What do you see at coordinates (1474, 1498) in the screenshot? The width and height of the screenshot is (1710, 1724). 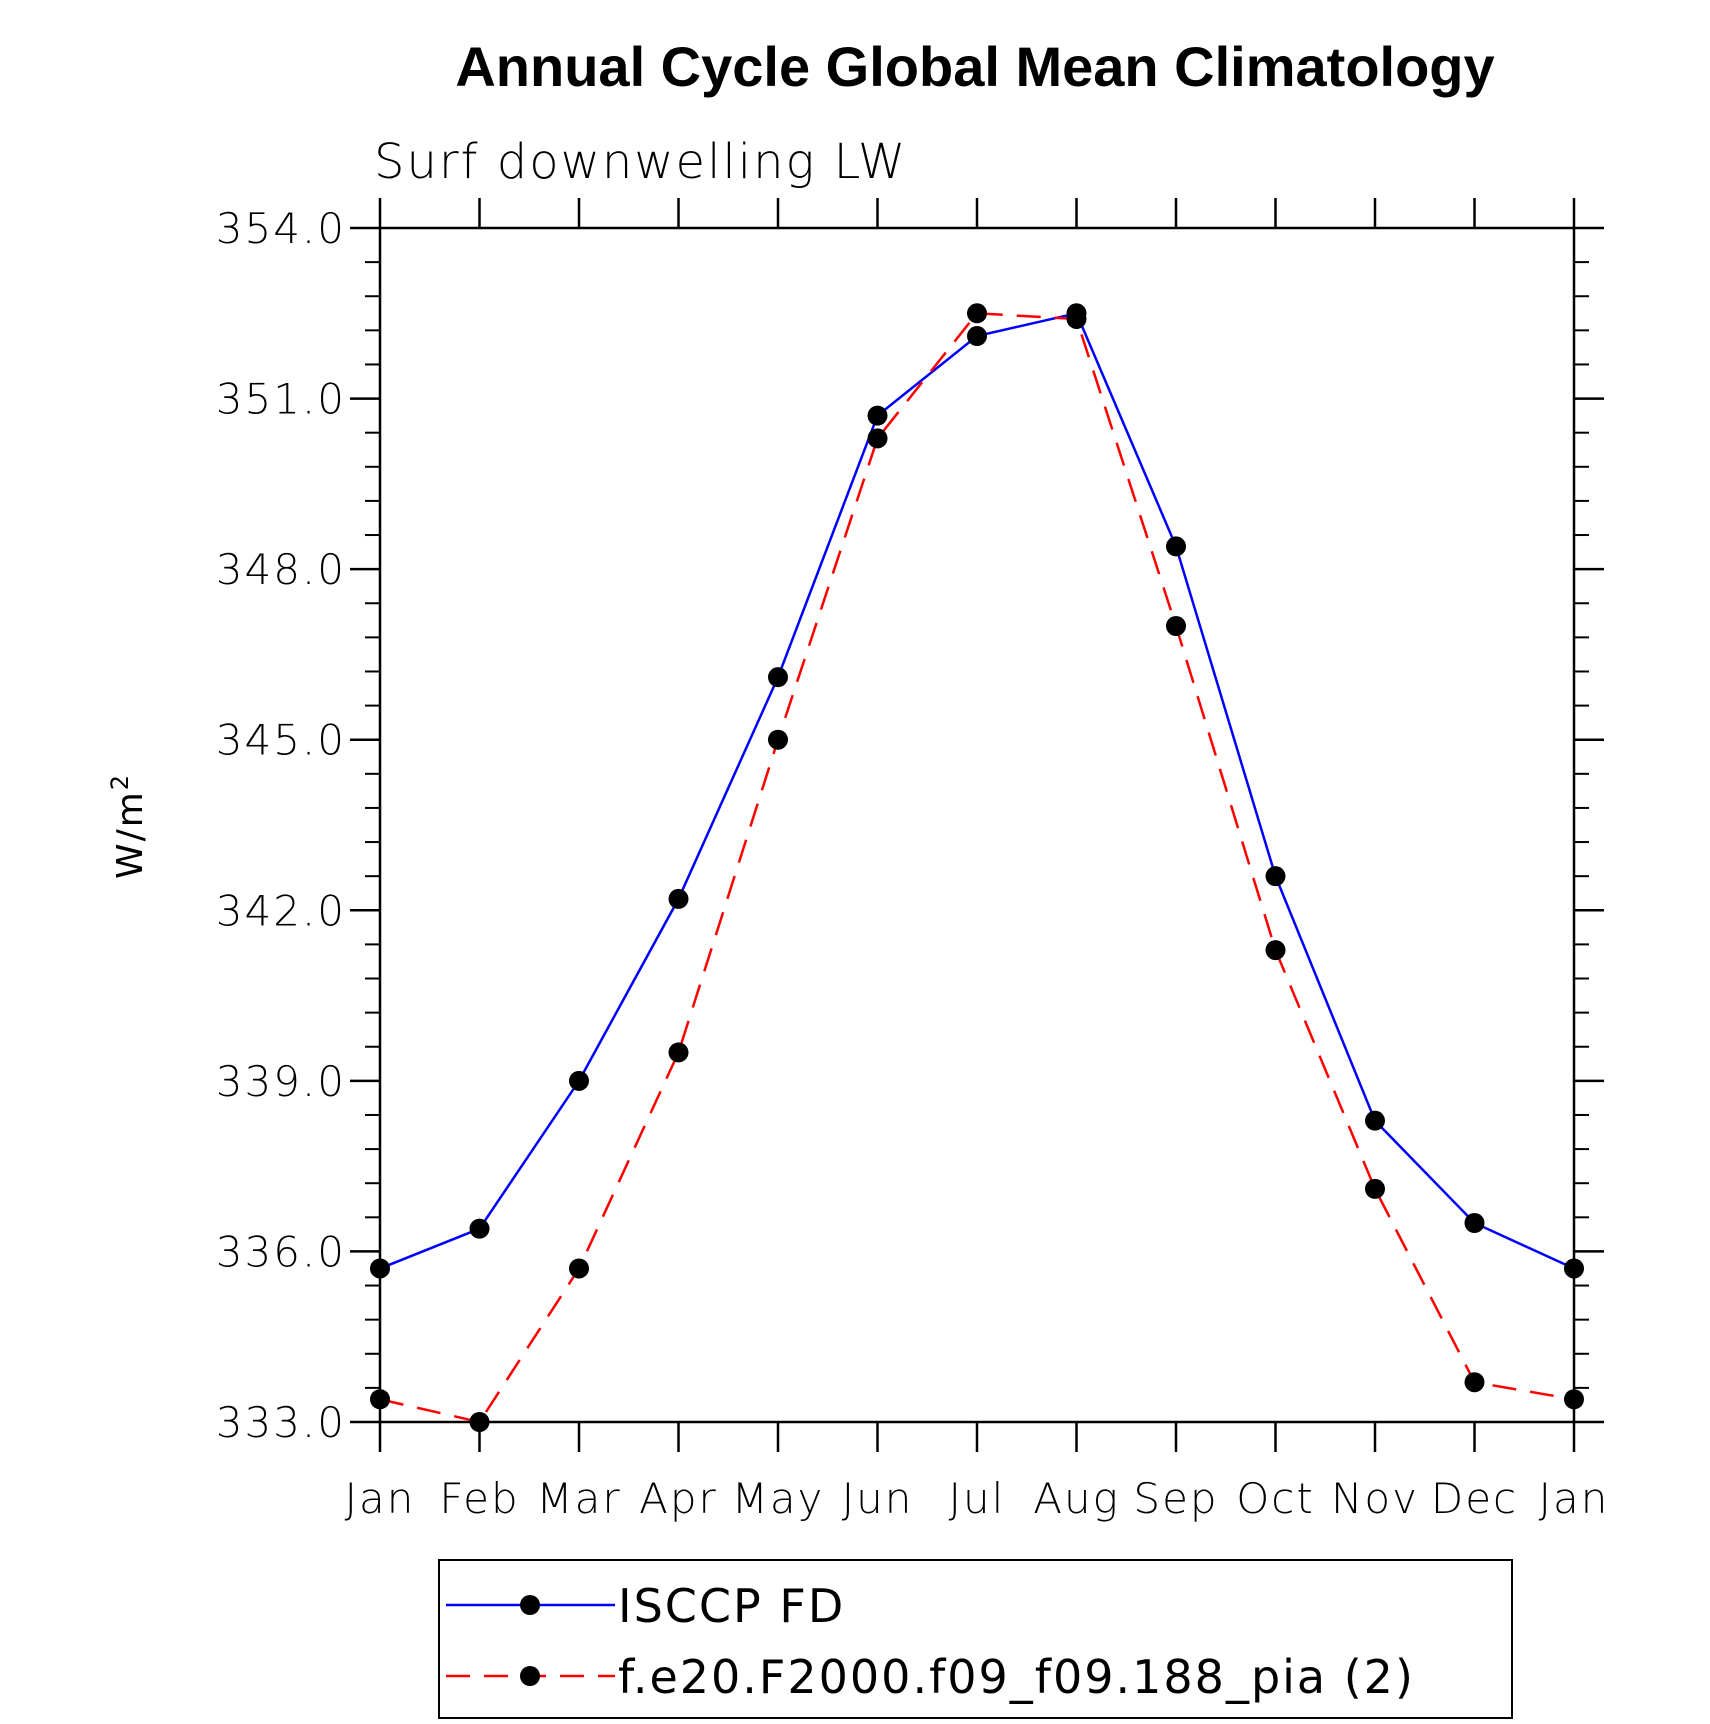 I see `x-tick-label: Dec` at bounding box center [1474, 1498].